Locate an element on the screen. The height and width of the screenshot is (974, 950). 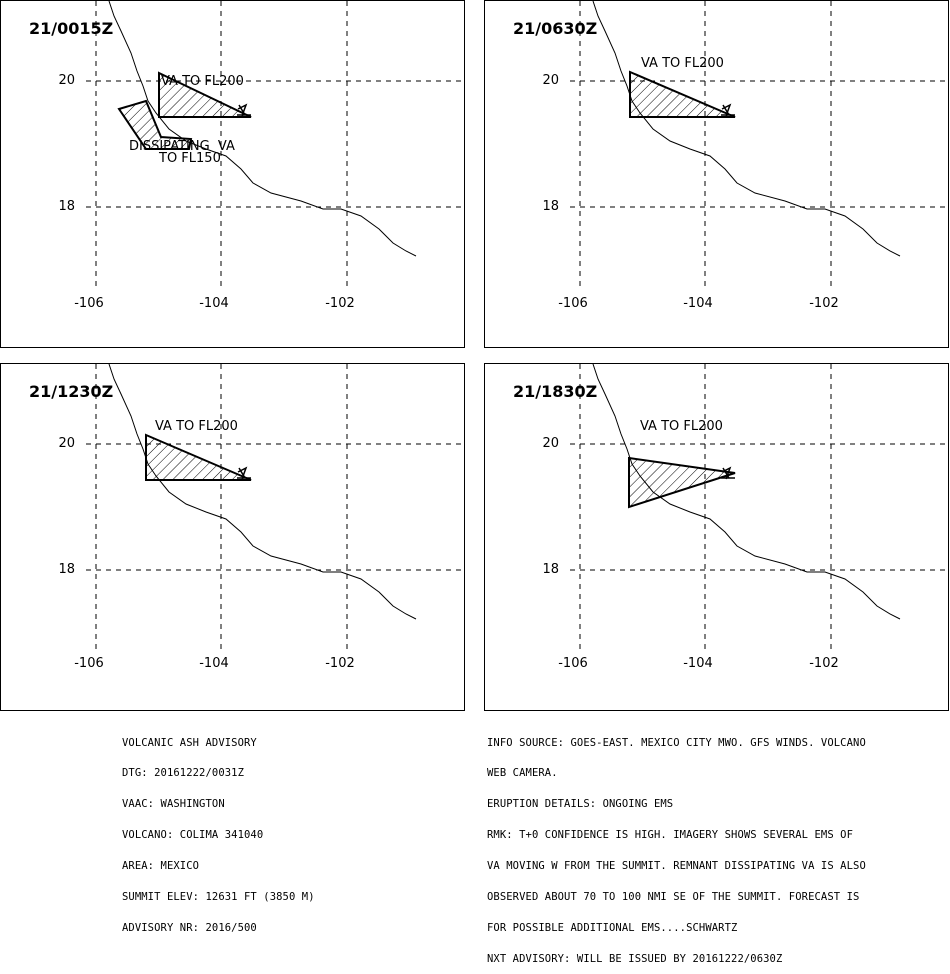
advisory-line: ERUPTION DETAILS: ONGOING EMS is located at coordinates (580, 804).